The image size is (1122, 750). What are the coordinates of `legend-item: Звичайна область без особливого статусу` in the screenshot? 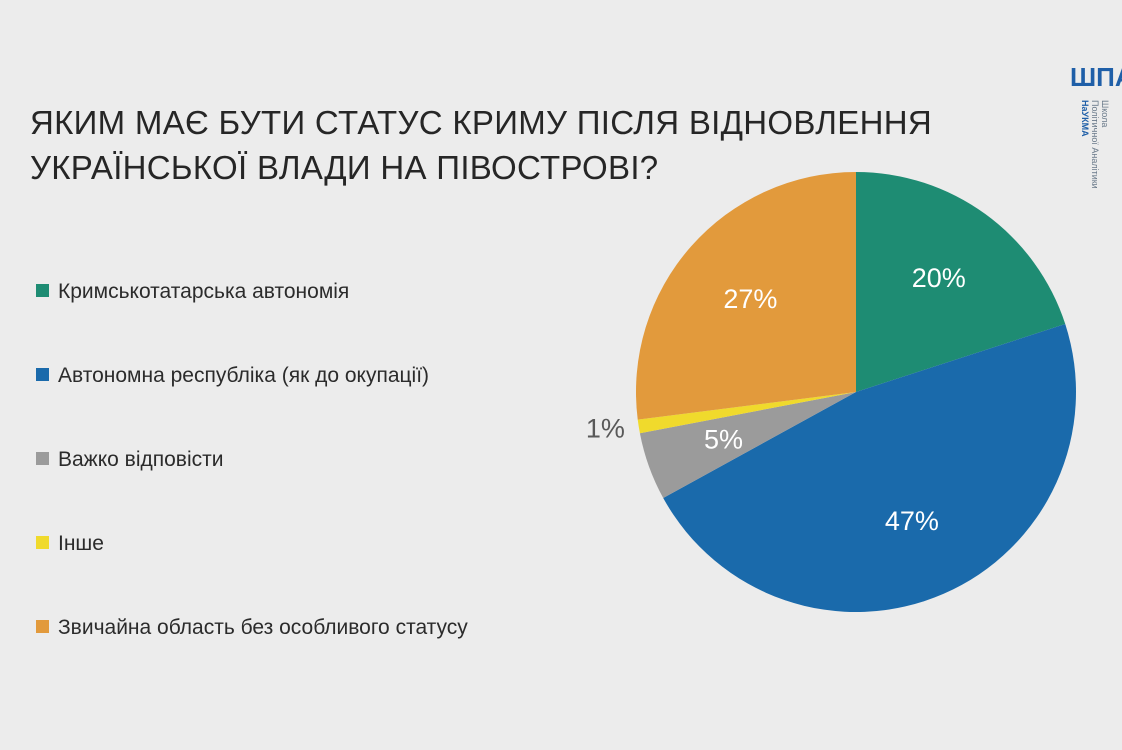 It's located at (252, 628).